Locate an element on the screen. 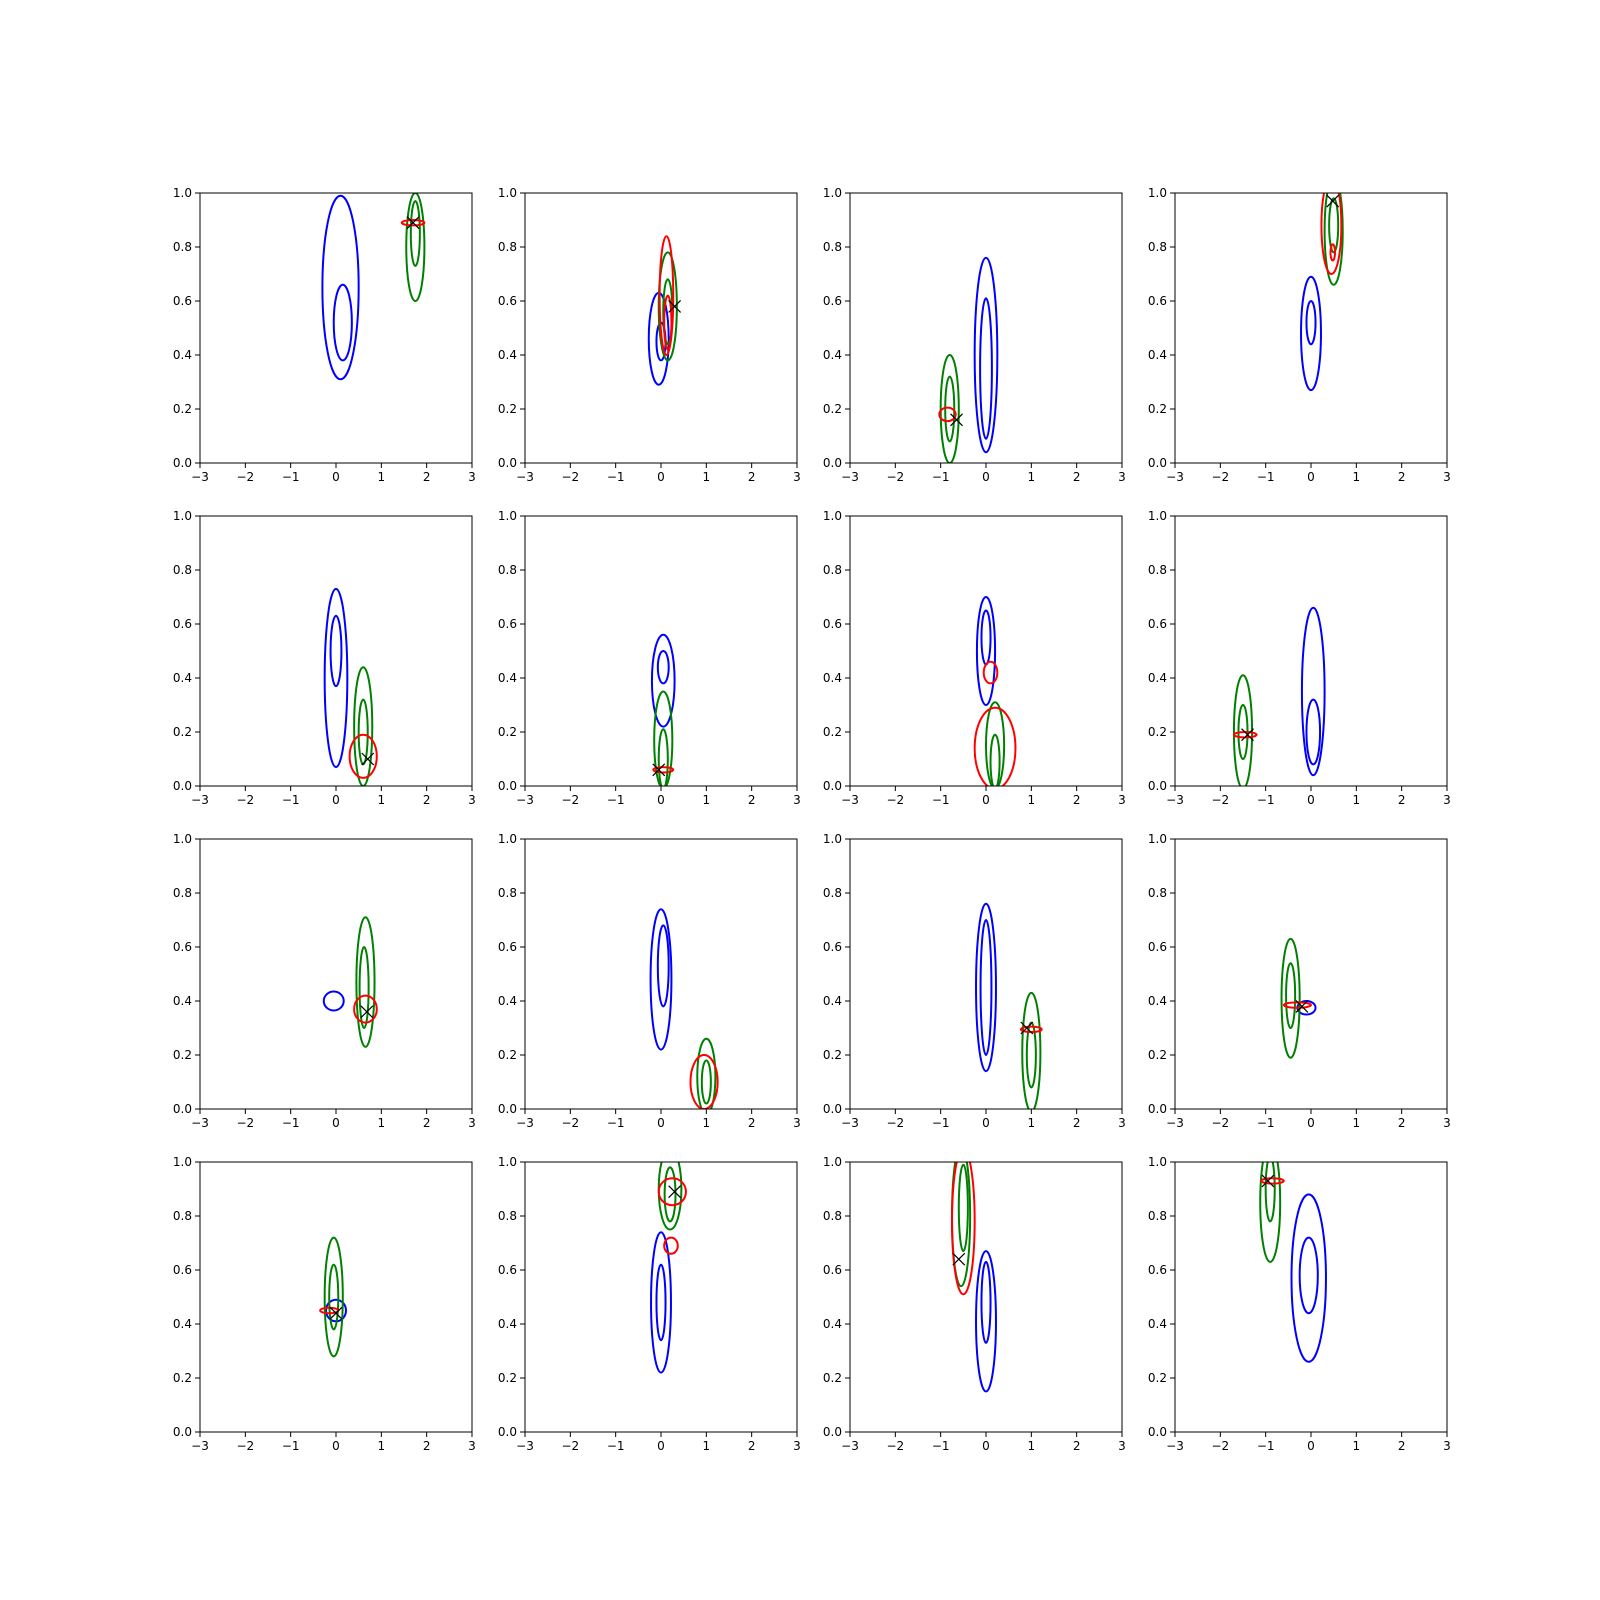 The width and height of the screenshot is (1600, 1600). panel-7: −3 −2 −1 0 1 2 3 0.0 0.2 0.4 0.6 0.8 1.0 is located at coordinates (974, 658).